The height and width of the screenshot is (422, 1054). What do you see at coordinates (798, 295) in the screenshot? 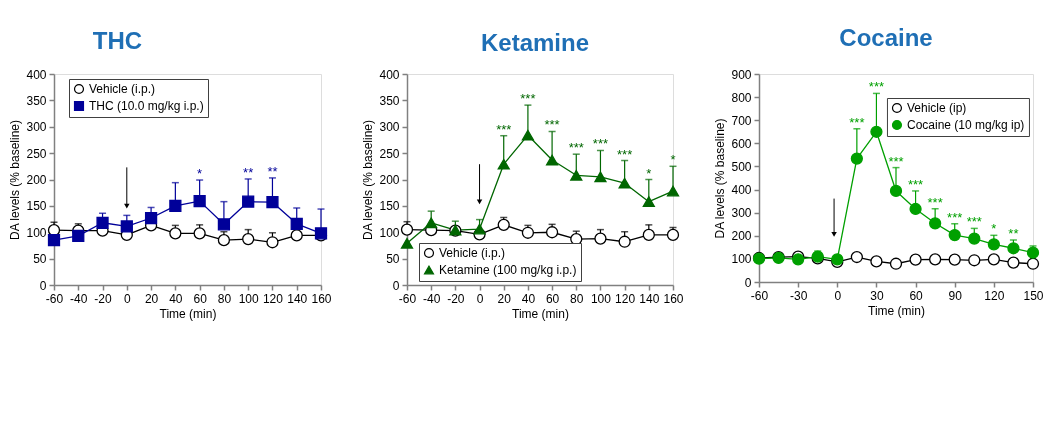
I see `x-tick-label: -30` at bounding box center [798, 295].